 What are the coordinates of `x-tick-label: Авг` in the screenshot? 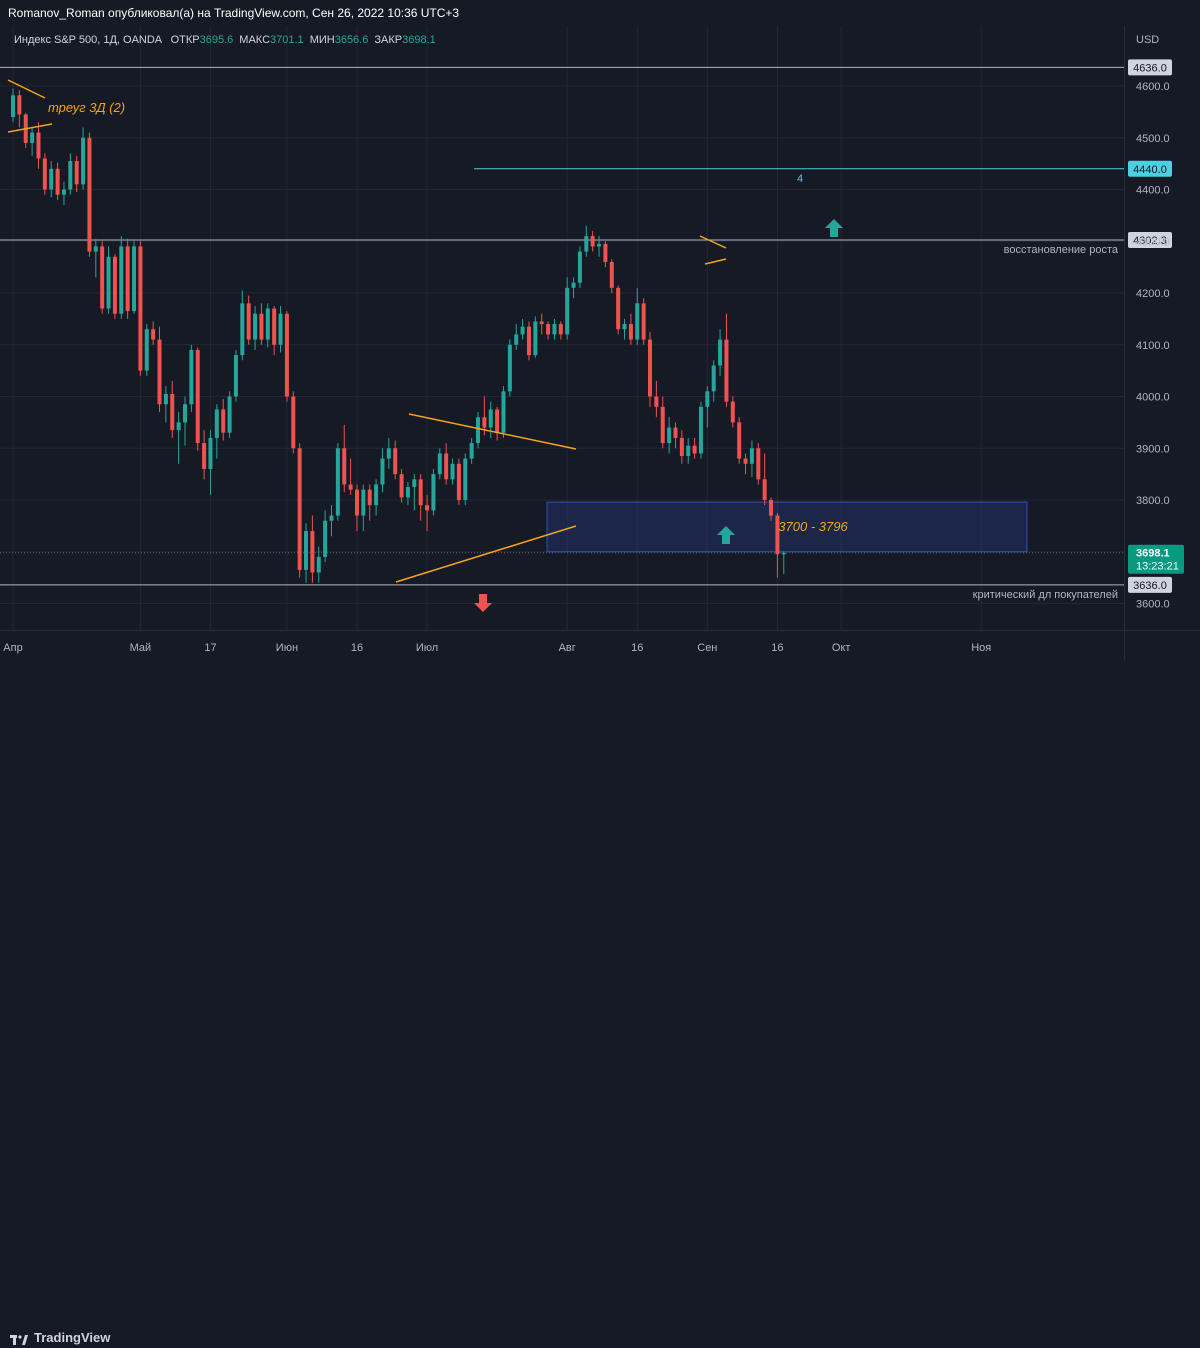 It's located at (567, 648).